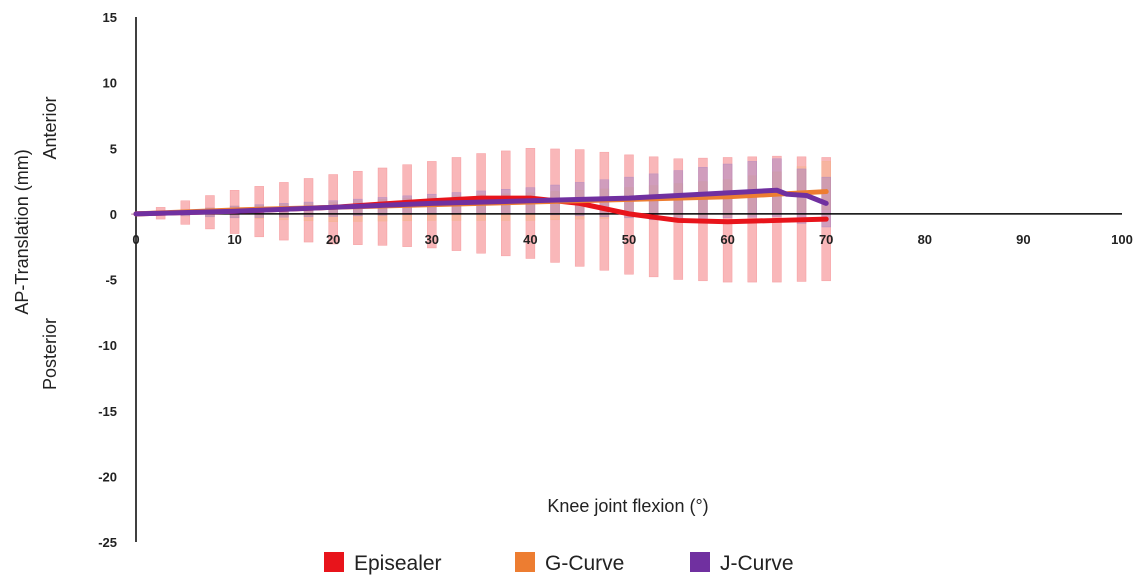 The width and height of the screenshot is (1145, 582). Describe the element at coordinates (111, 280) in the screenshot. I see `y-tick-label: -5` at that location.